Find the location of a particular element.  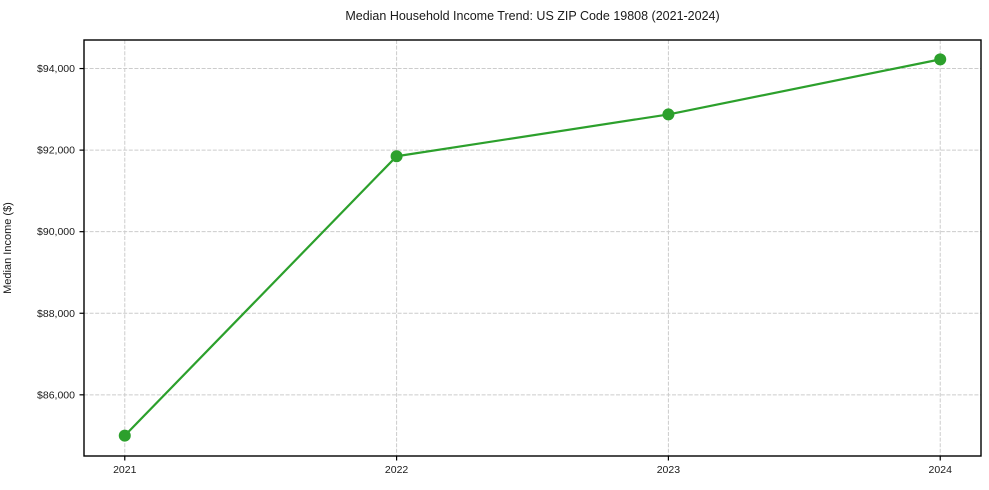

x-tick-label: 2021 is located at coordinates (125, 470).